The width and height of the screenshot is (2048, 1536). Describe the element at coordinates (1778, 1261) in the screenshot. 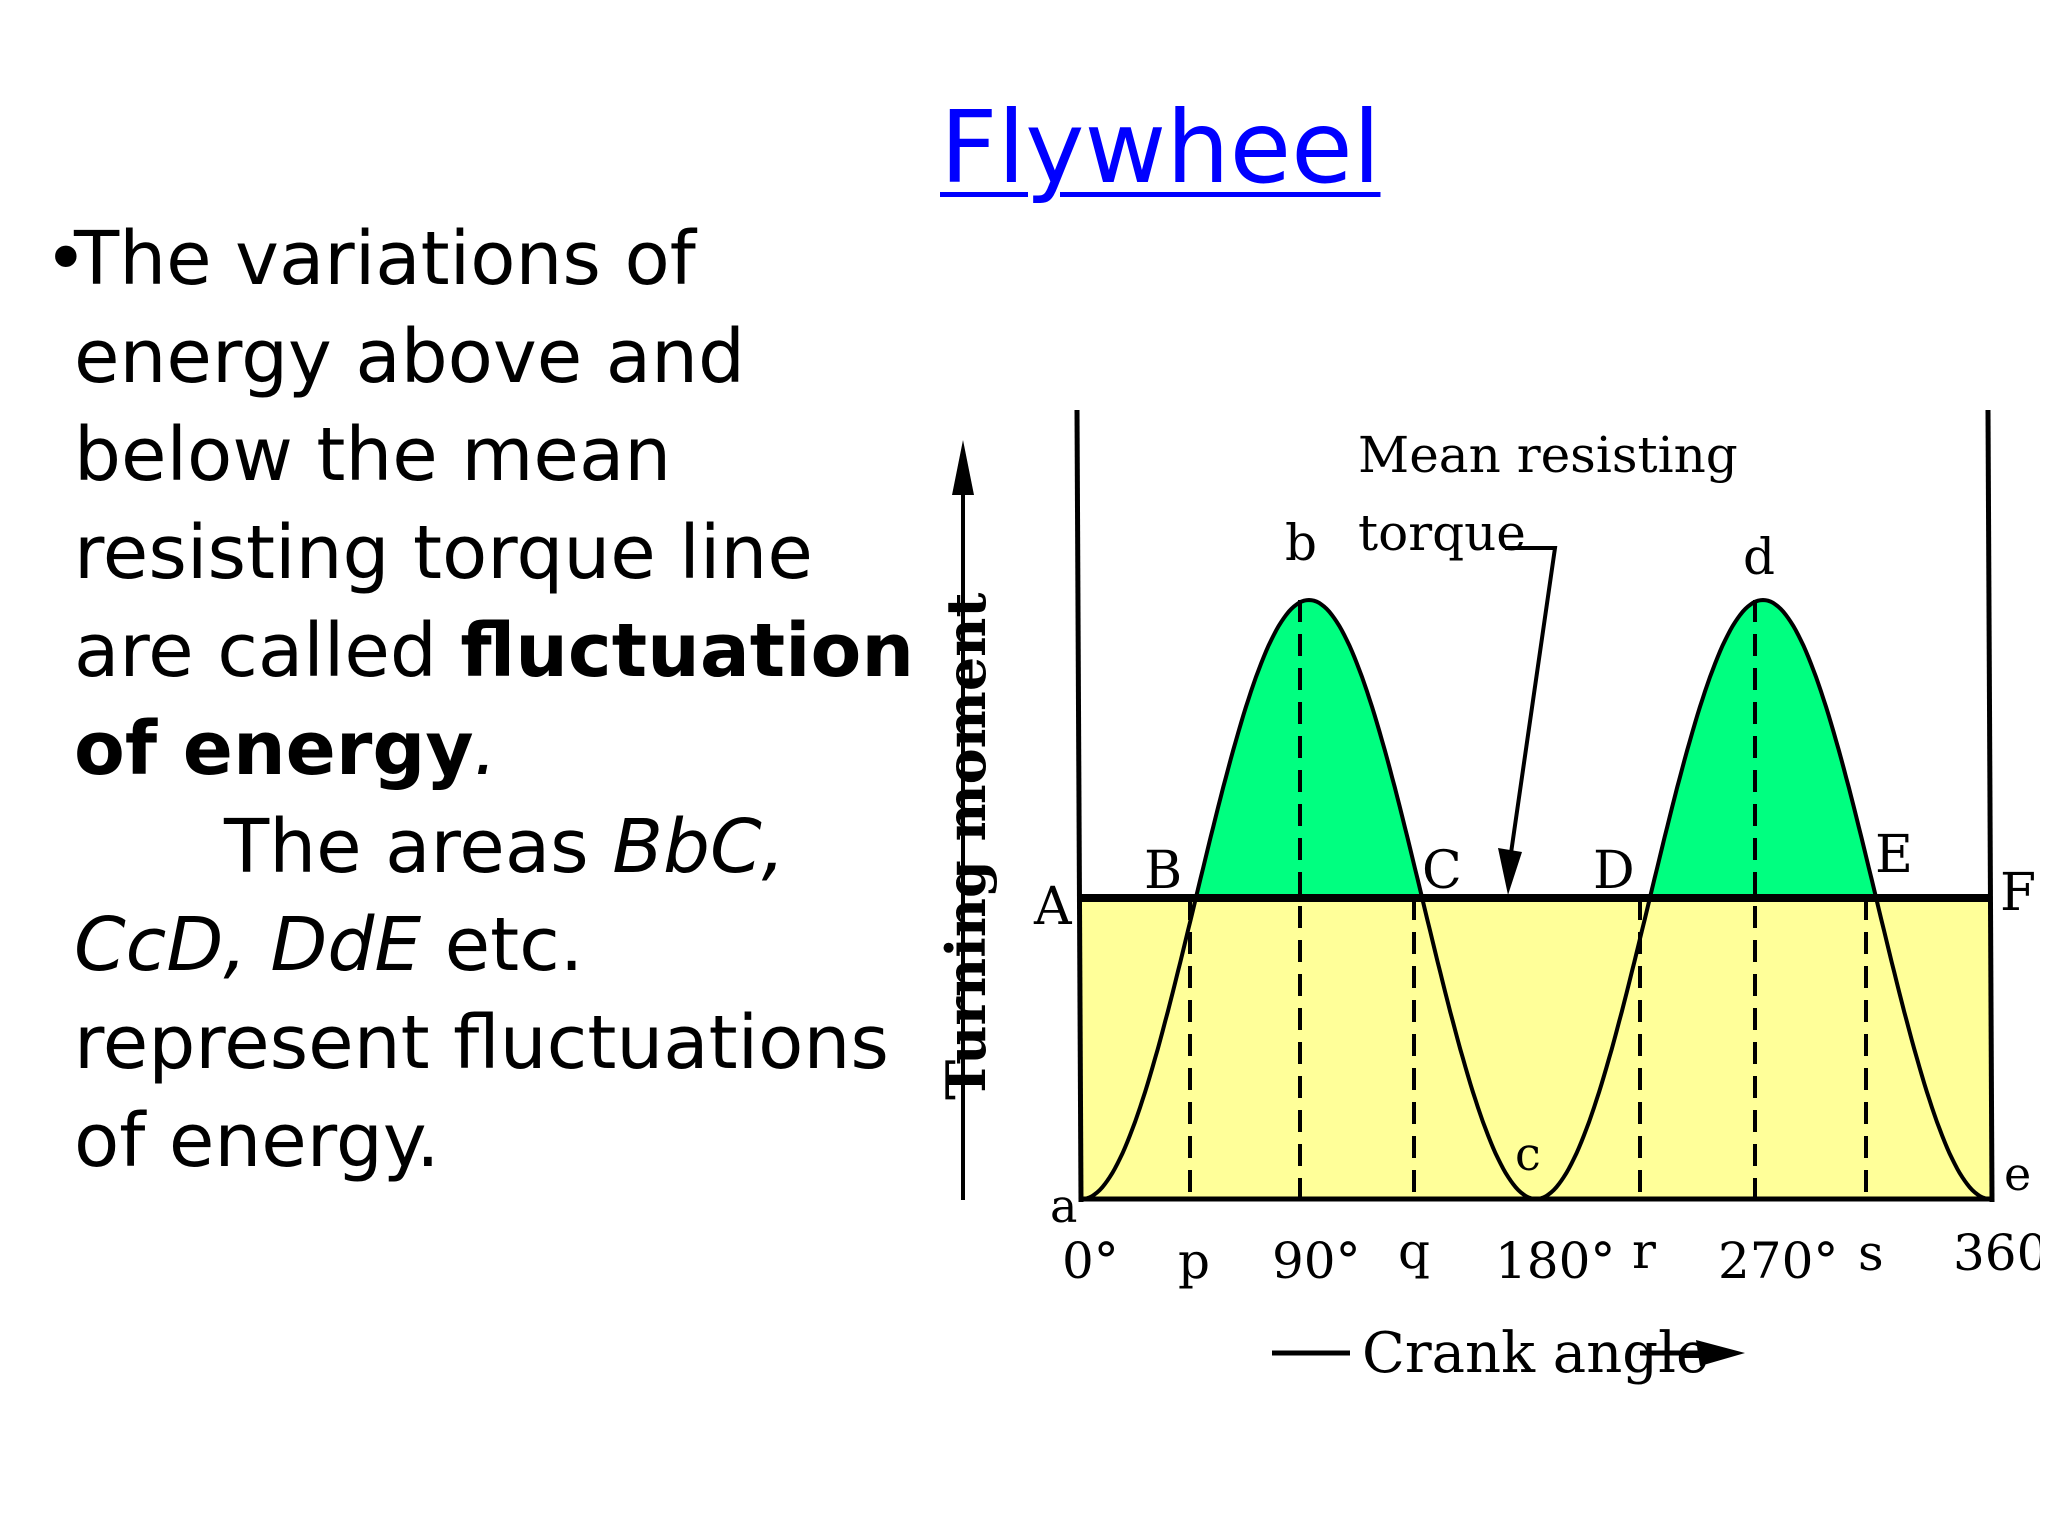

I see `x-tick-label: 270°` at that location.